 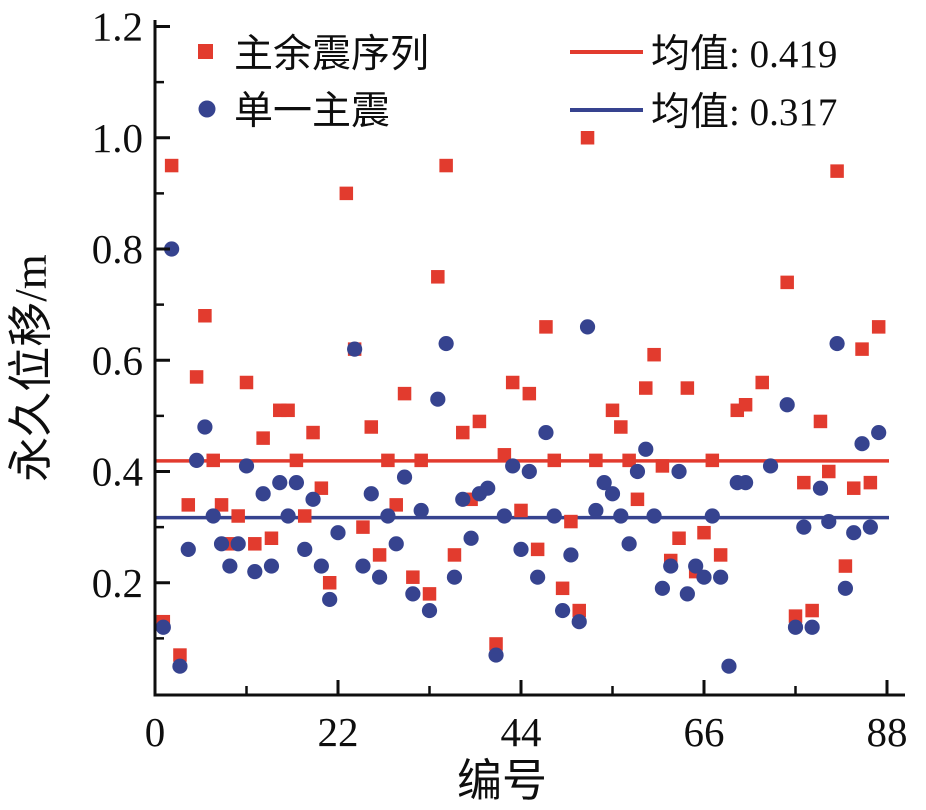 What do you see at coordinates (312, 111) in the screenshot?
I see `legend-label-mainshock: 单一主震` at bounding box center [312, 111].